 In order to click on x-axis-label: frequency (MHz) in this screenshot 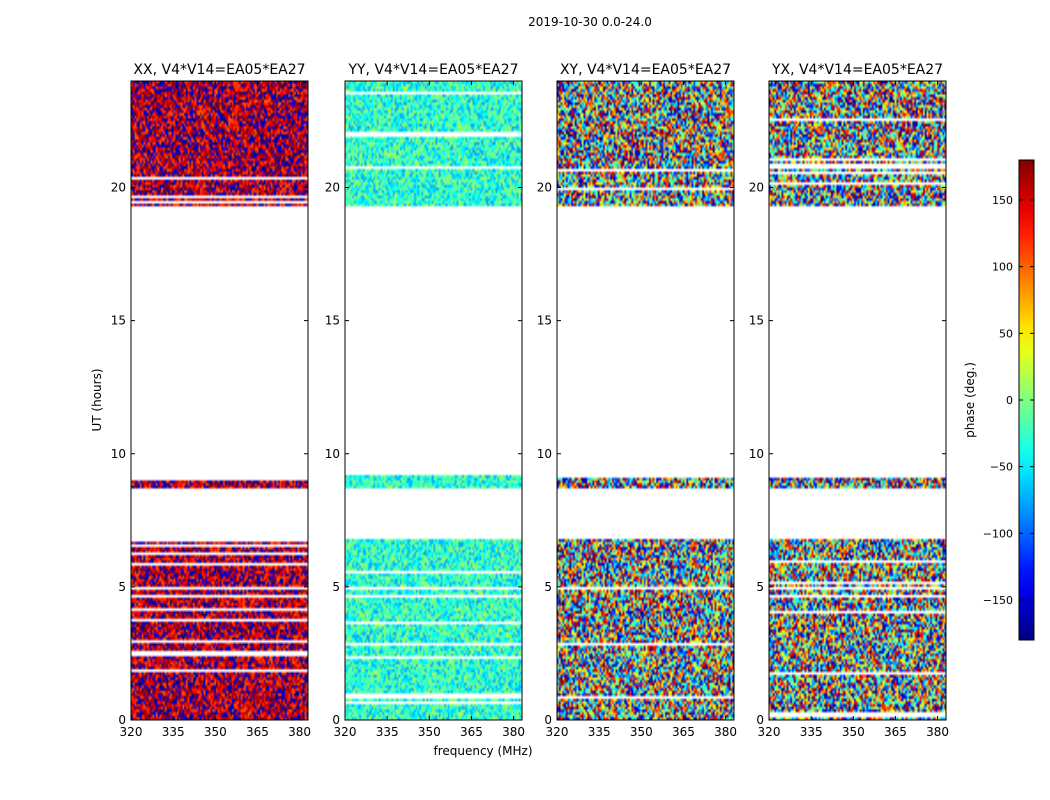, I will do `click(482, 751)`.